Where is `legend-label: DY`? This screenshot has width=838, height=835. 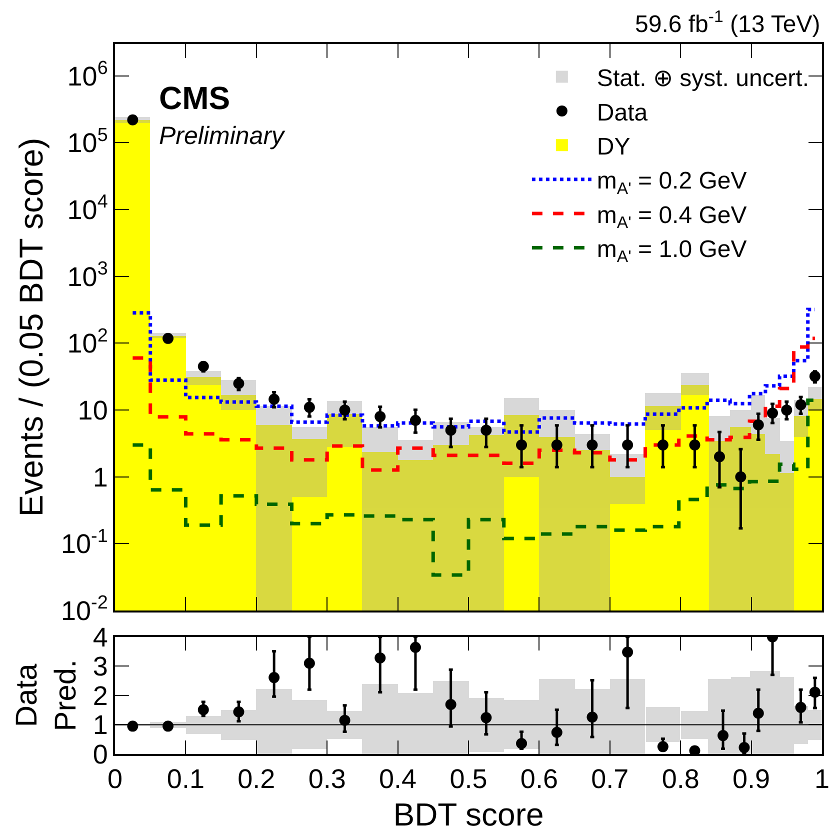
legend-label: DY is located at coordinates (613, 147).